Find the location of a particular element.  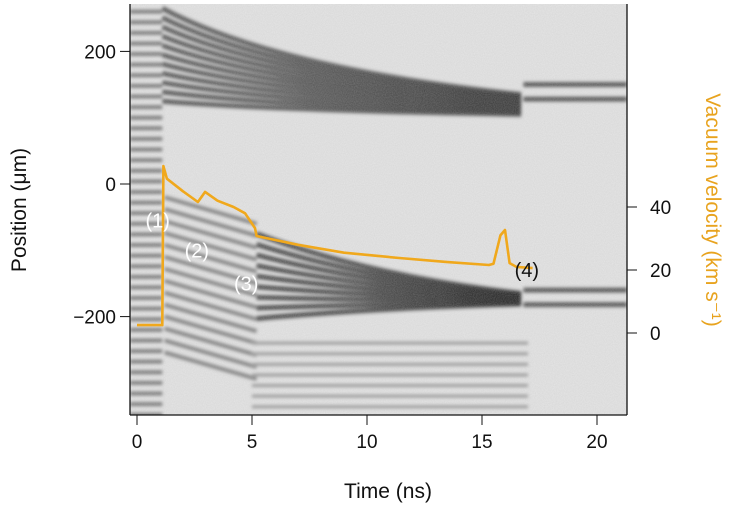

y2-tick-label: 0 is located at coordinates (655, 334).